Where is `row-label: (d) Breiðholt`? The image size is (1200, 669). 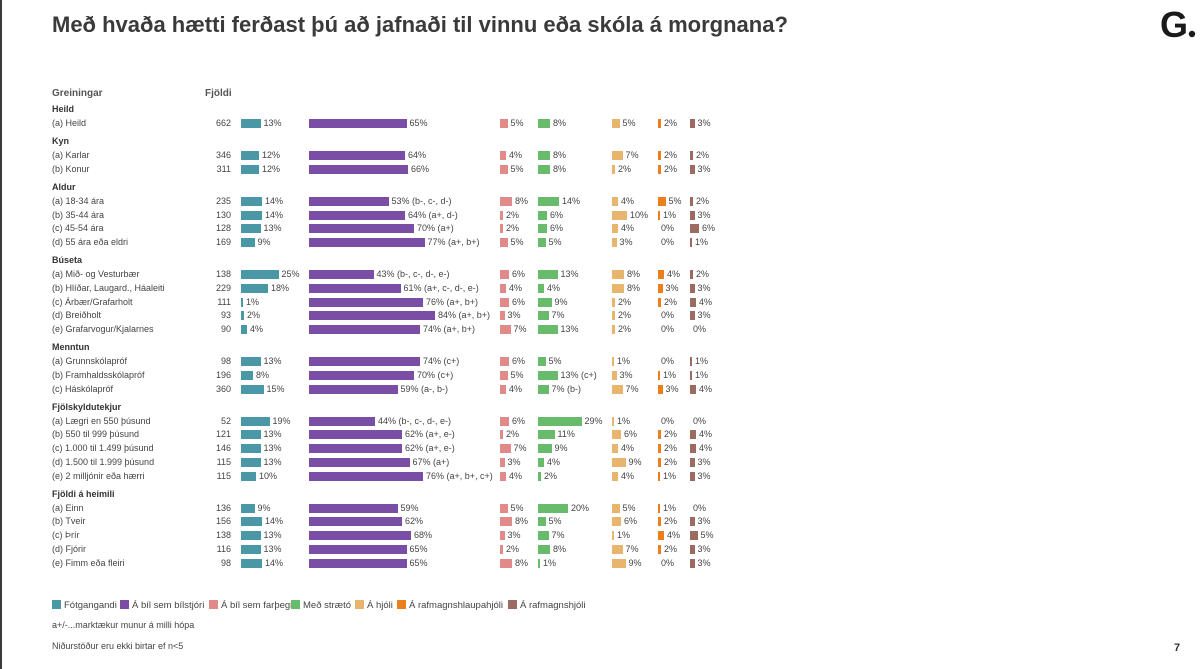 row-label: (d) Breiðholt is located at coordinates (77, 315).